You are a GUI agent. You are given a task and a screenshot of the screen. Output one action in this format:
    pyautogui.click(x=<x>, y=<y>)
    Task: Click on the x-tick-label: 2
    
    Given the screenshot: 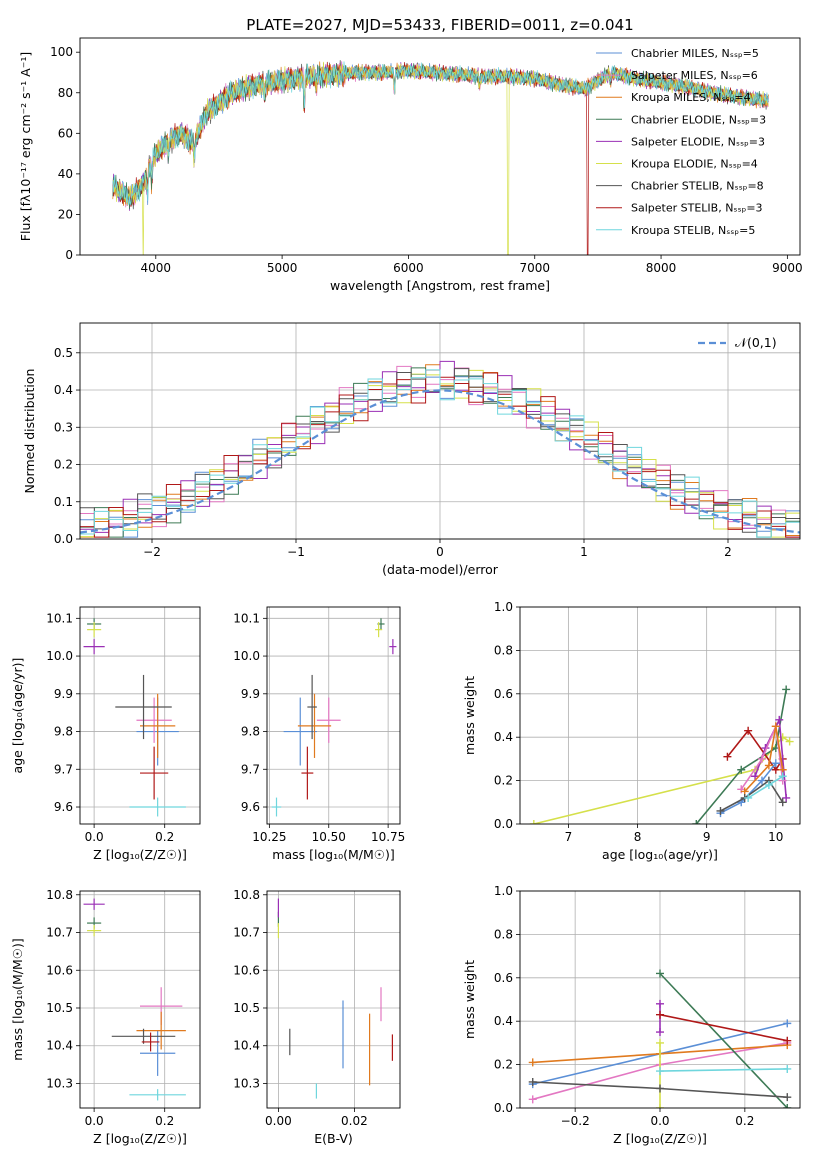 What is the action you would take?
    pyautogui.click(x=728, y=552)
    